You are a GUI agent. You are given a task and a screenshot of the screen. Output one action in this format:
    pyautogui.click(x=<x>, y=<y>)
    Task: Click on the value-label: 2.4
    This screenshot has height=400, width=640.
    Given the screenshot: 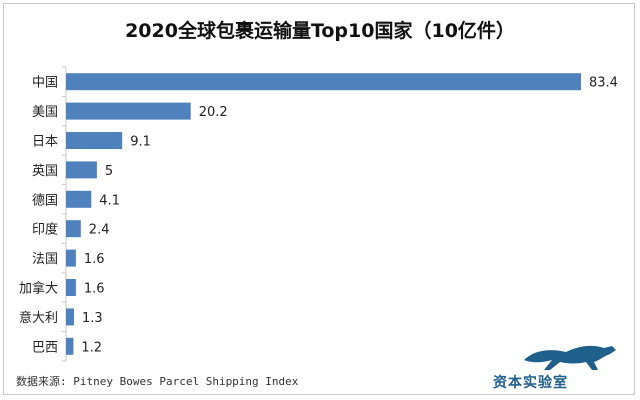 What is the action you would take?
    pyautogui.click(x=99, y=230)
    